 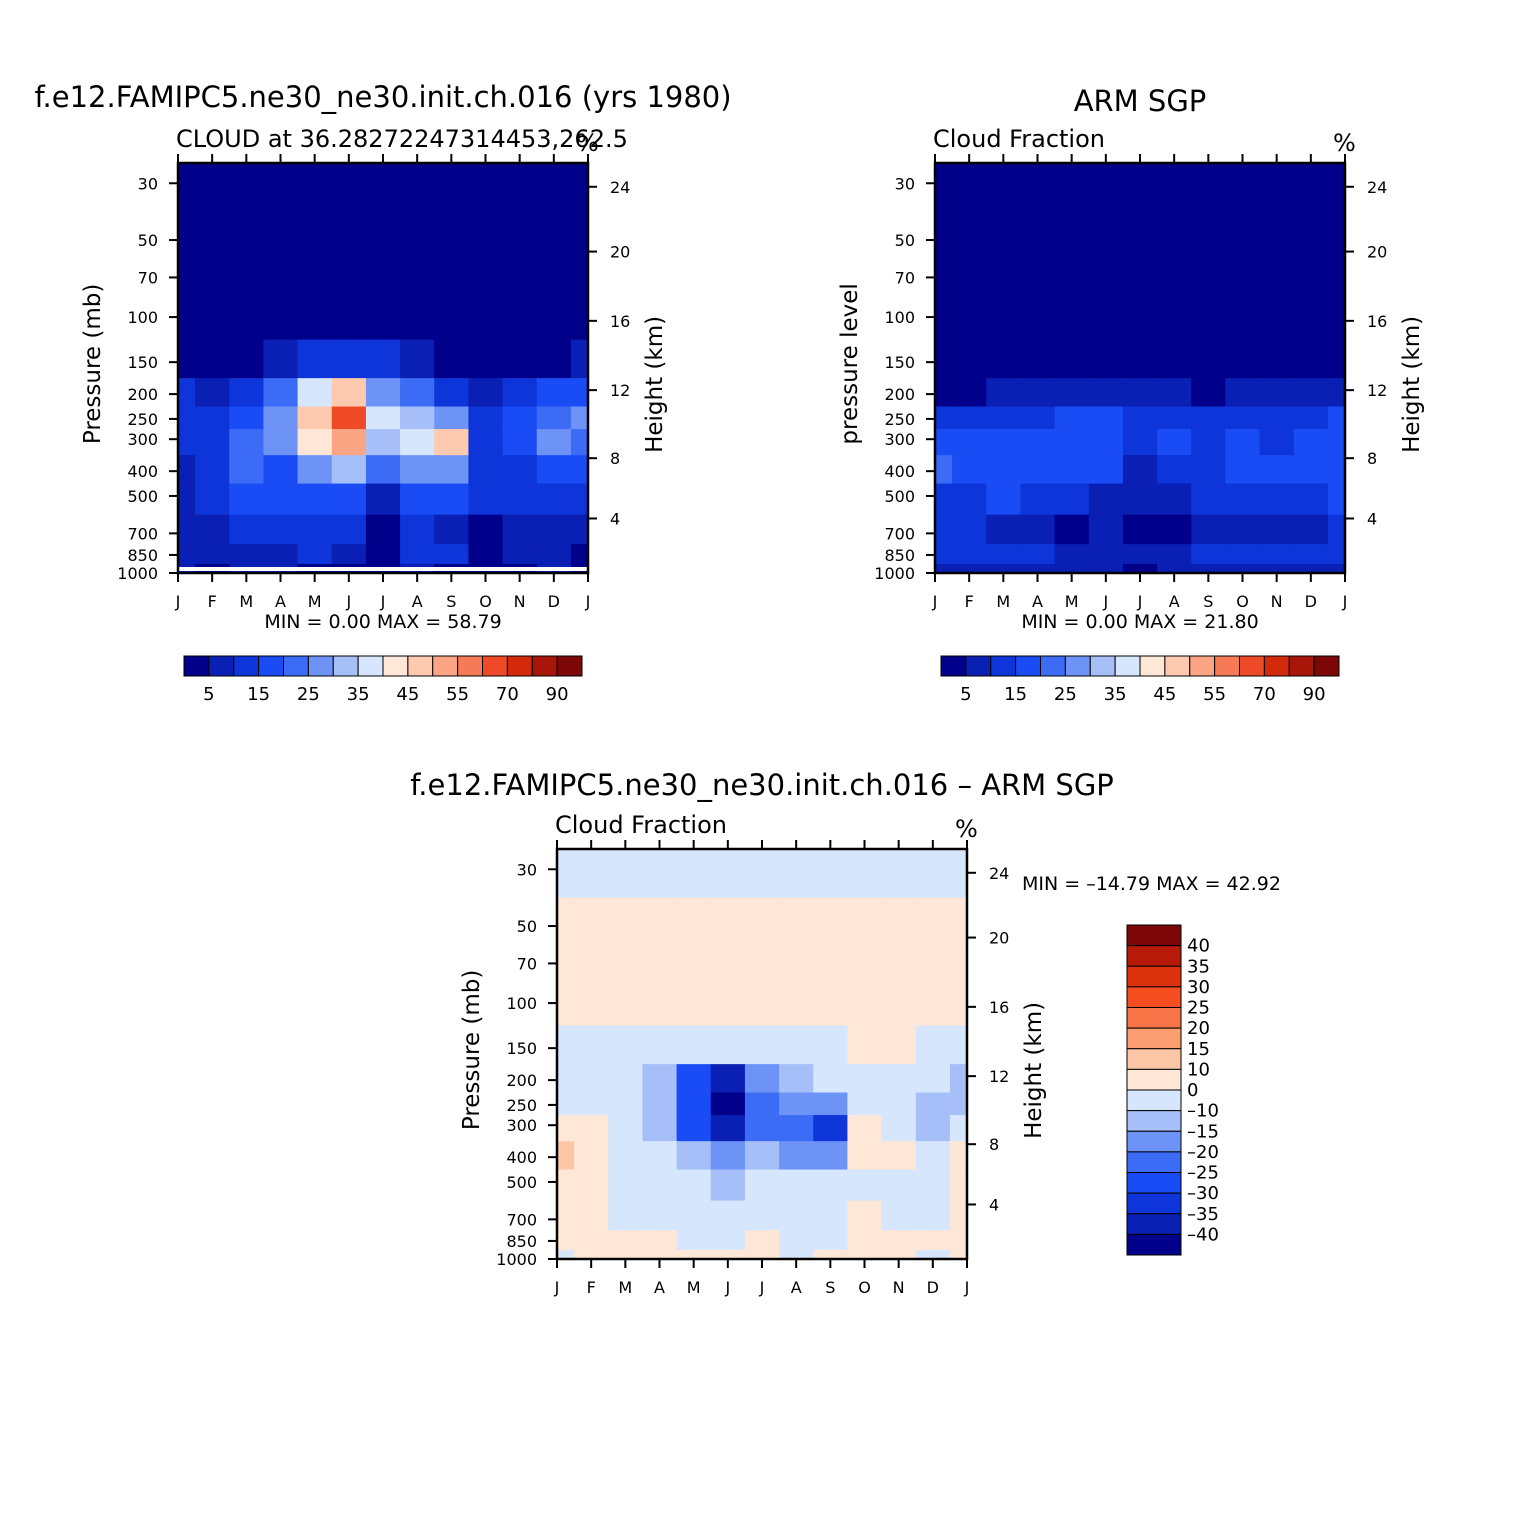 I want to click on colorbar-label: 20, so click(x=1198, y=1028).